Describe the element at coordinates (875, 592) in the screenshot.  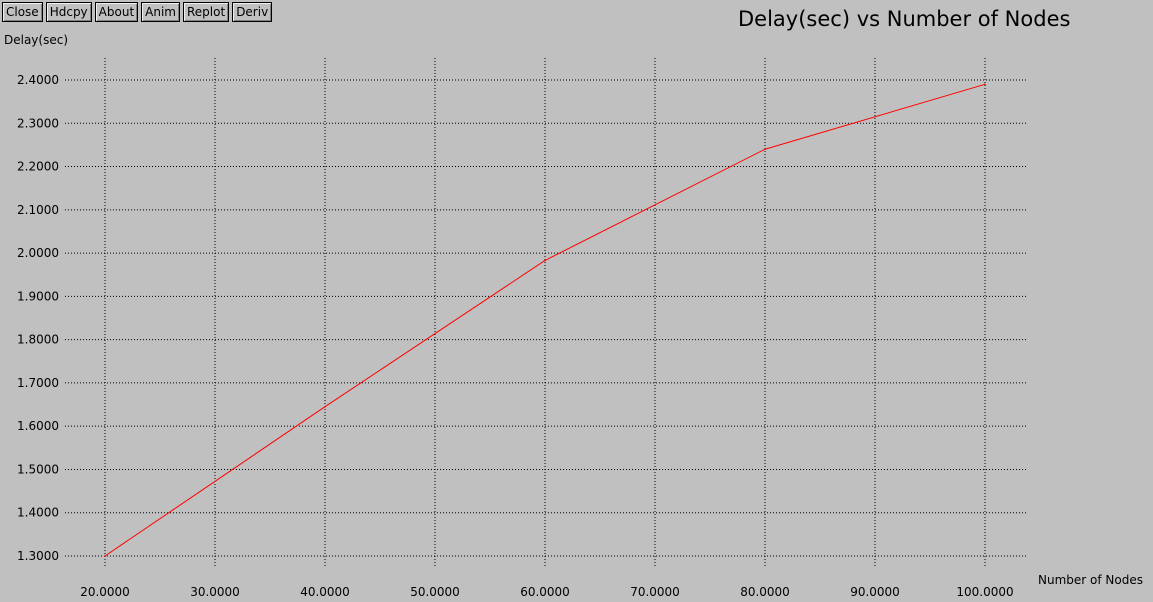
I see `x-tick-label: 90.0000` at that location.